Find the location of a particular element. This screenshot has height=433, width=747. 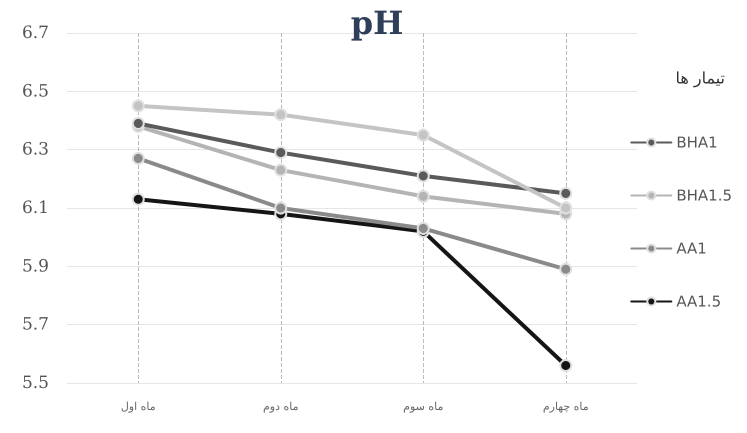

x-tick-label: ماه سوم is located at coordinates (423, 406).